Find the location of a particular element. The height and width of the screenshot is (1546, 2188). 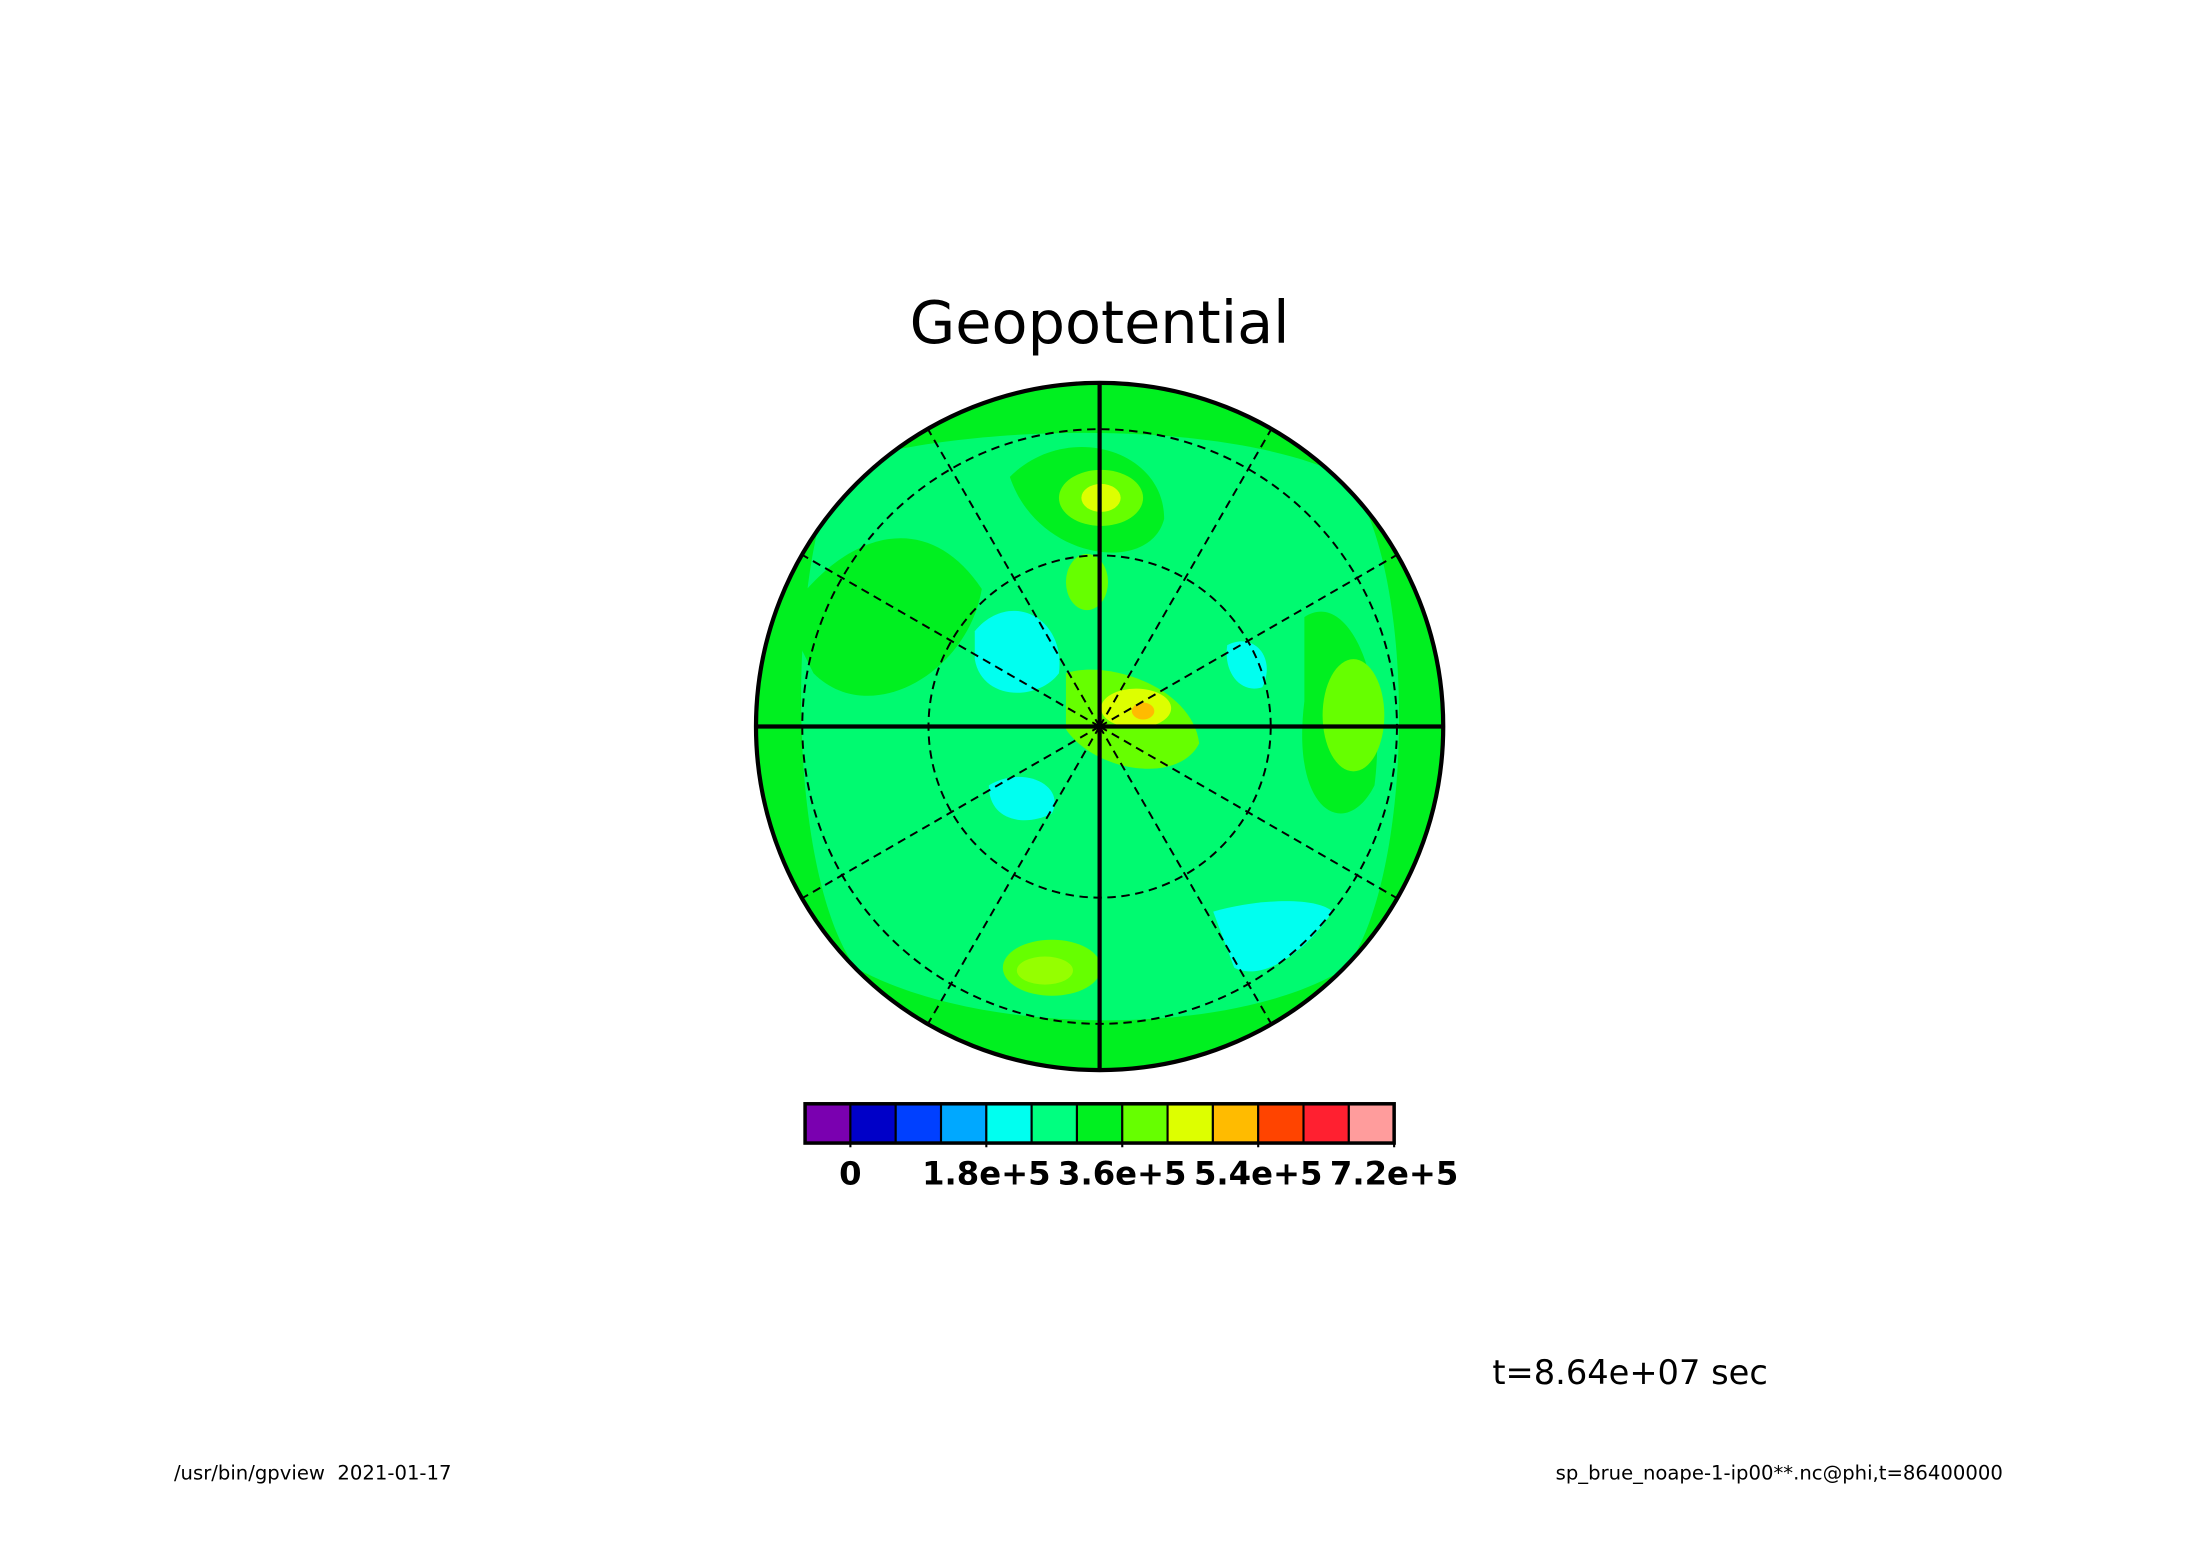

footer-right: sp_brue_noape-1-ip00**.nc@phi,t=86400000 is located at coordinates (1779, 1473).